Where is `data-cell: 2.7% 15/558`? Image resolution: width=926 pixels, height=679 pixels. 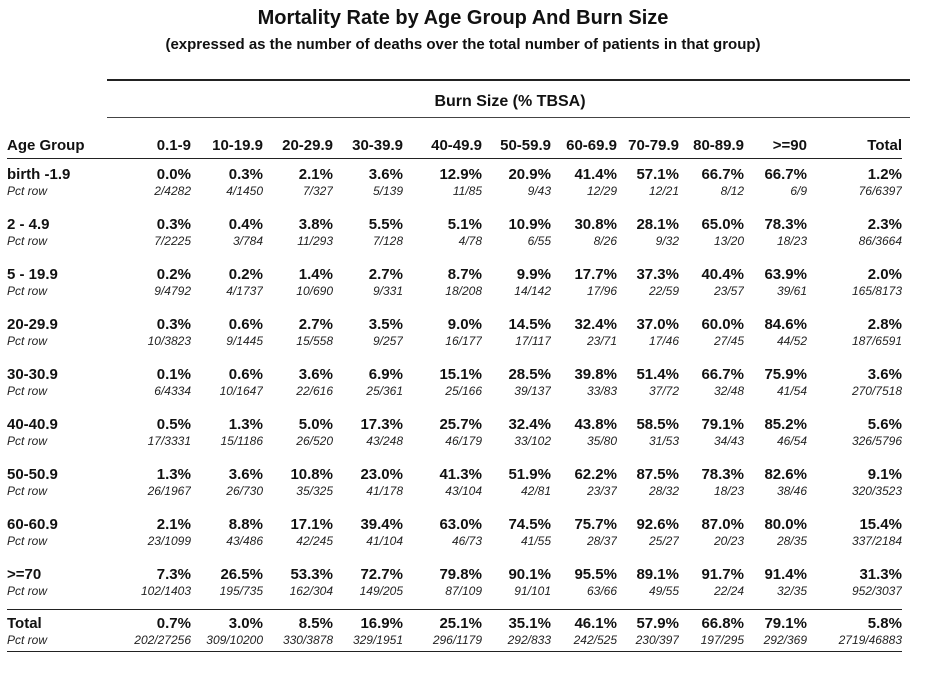
data-cell: 2.7% 15/558 is located at coordinates (298, 334).